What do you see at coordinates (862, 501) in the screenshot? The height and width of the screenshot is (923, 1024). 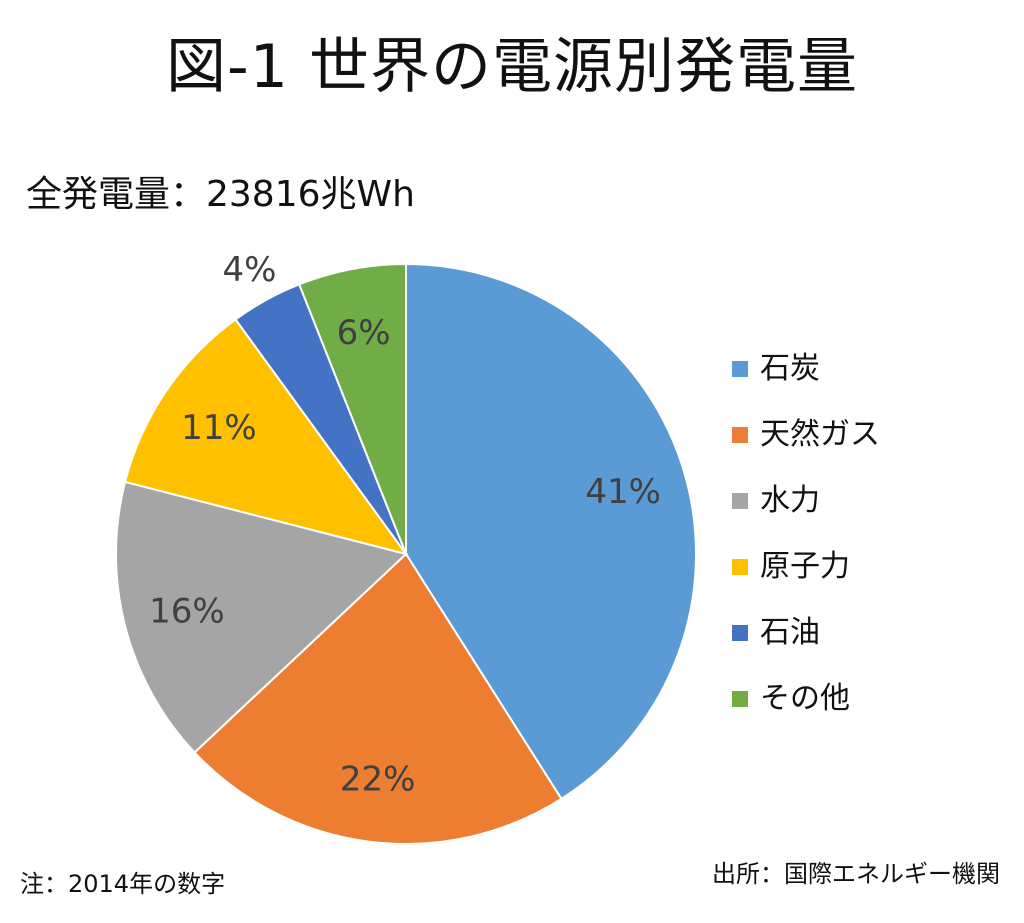 I see `legend-item: 水力` at bounding box center [862, 501].